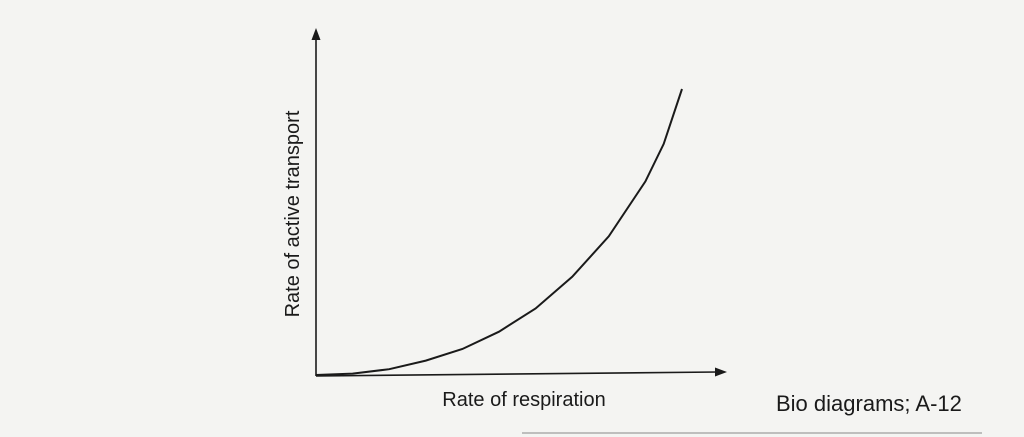 The height and width of the screenshot is (437, 1024). What do you see at coordinates (517, 374) in the screenshot?
I see `x-axis` at bounding box center [517, 374].